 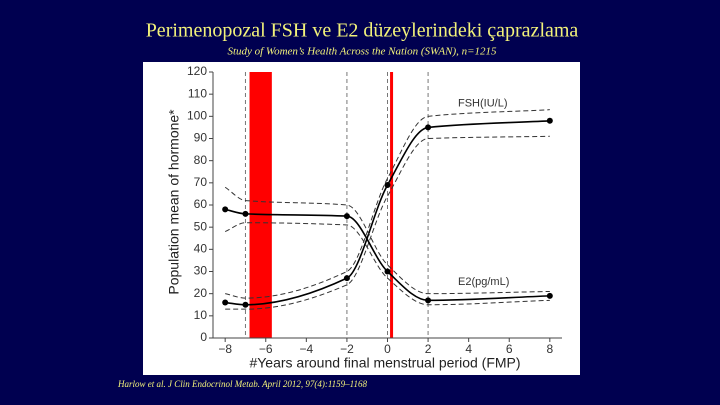 I want to click on x-tick-label: −6, so click(x=266, y=349).